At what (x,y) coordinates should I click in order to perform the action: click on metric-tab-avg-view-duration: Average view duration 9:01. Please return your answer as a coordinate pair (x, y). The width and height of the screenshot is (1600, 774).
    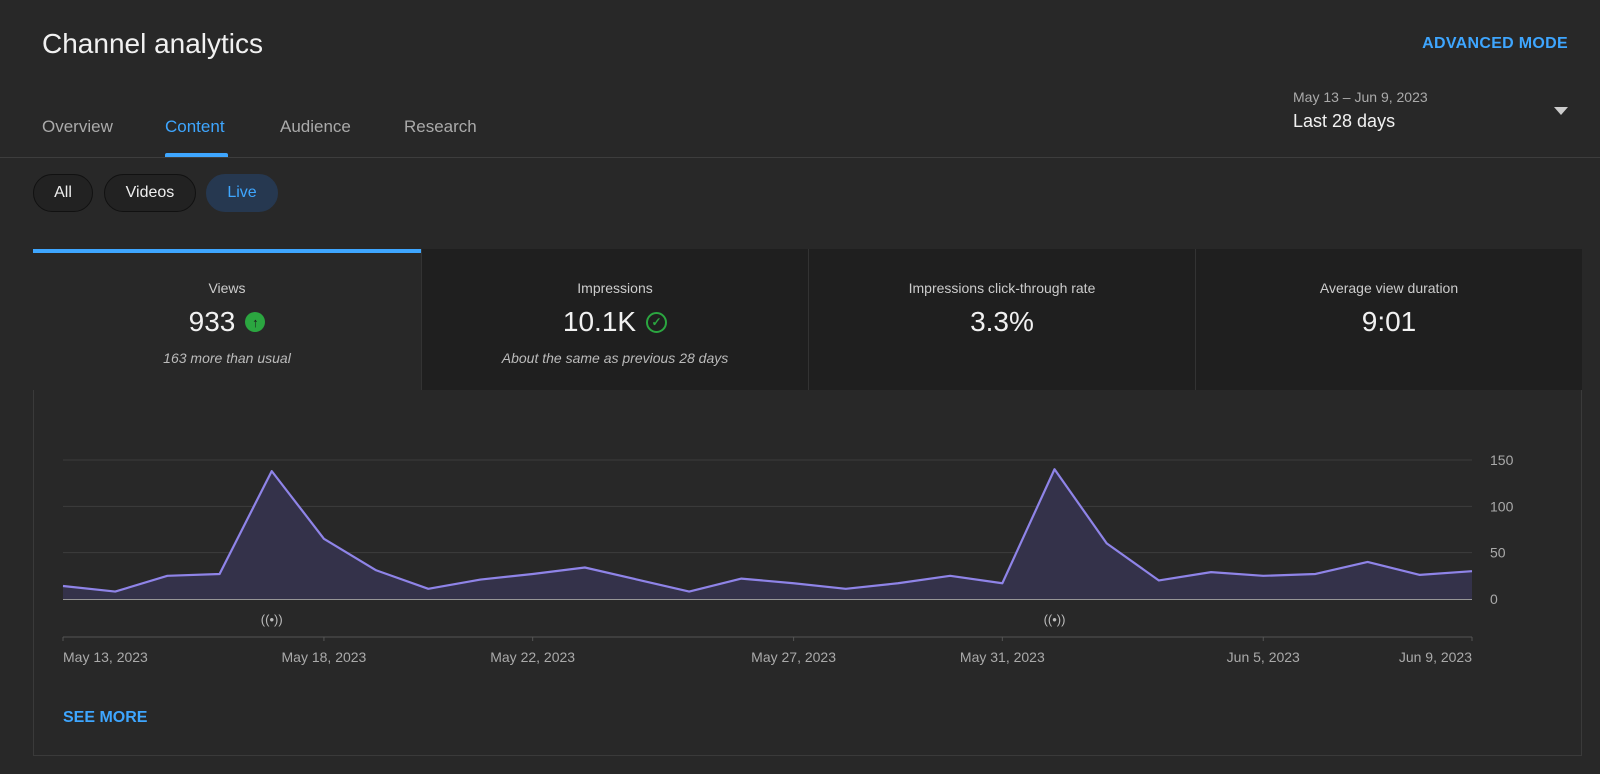
    Looking at the image, I should click on (1388, 319).